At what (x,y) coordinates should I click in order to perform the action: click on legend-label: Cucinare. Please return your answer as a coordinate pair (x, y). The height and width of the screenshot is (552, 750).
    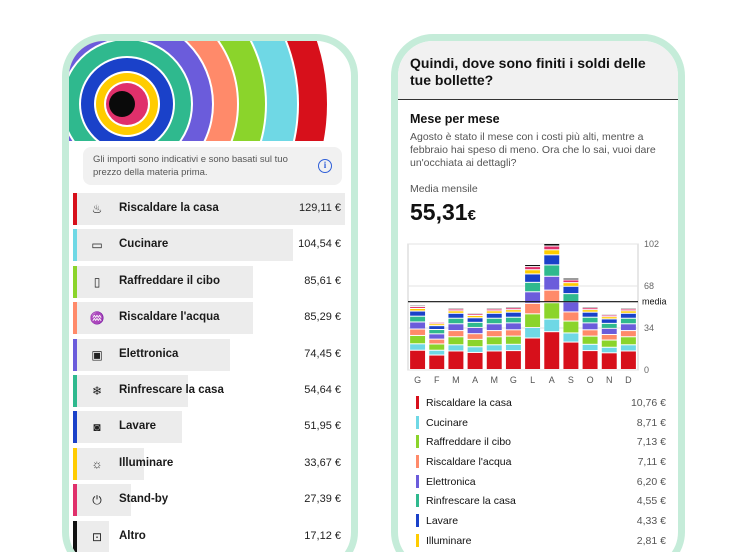
    Looking at the image, I should click on (447, 422).